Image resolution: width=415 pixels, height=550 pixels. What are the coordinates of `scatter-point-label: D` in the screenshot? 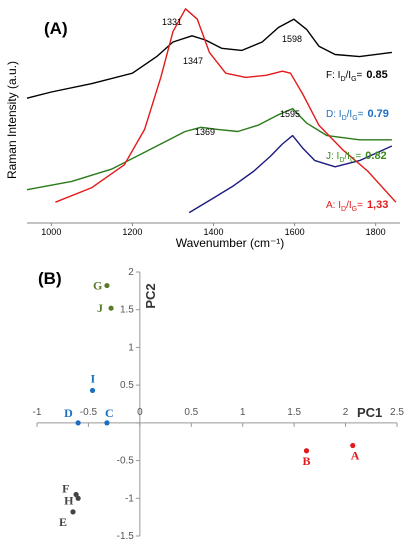 It's located at (68, 413).